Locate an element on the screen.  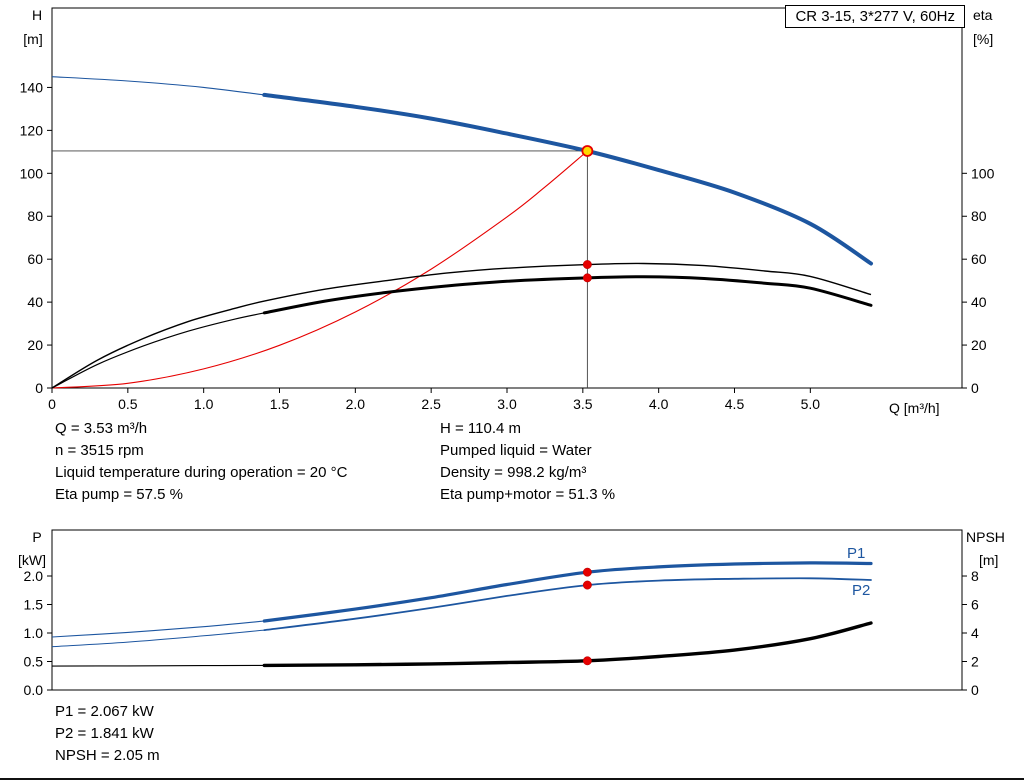
eta-pump-curve is located at coordinates (461, 325).